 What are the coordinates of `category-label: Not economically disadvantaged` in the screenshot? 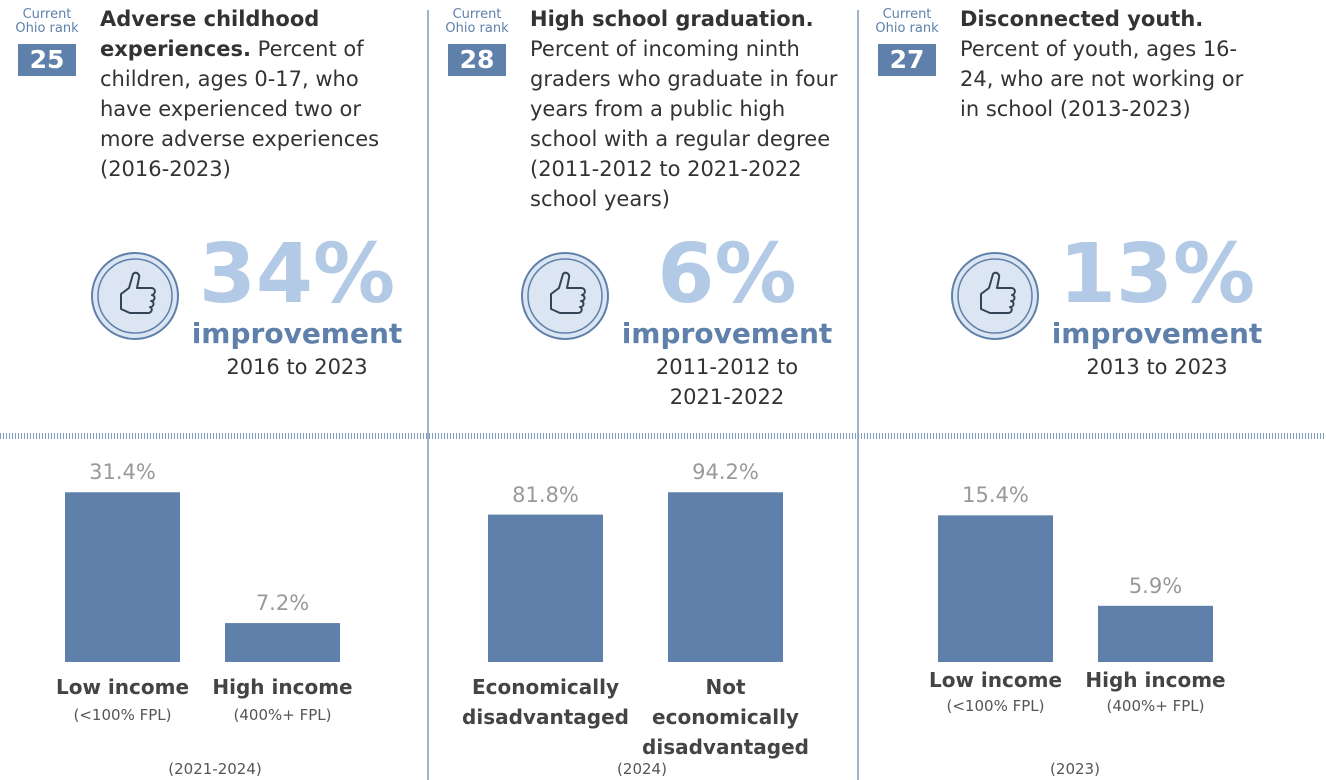 It's located at (725, 717).